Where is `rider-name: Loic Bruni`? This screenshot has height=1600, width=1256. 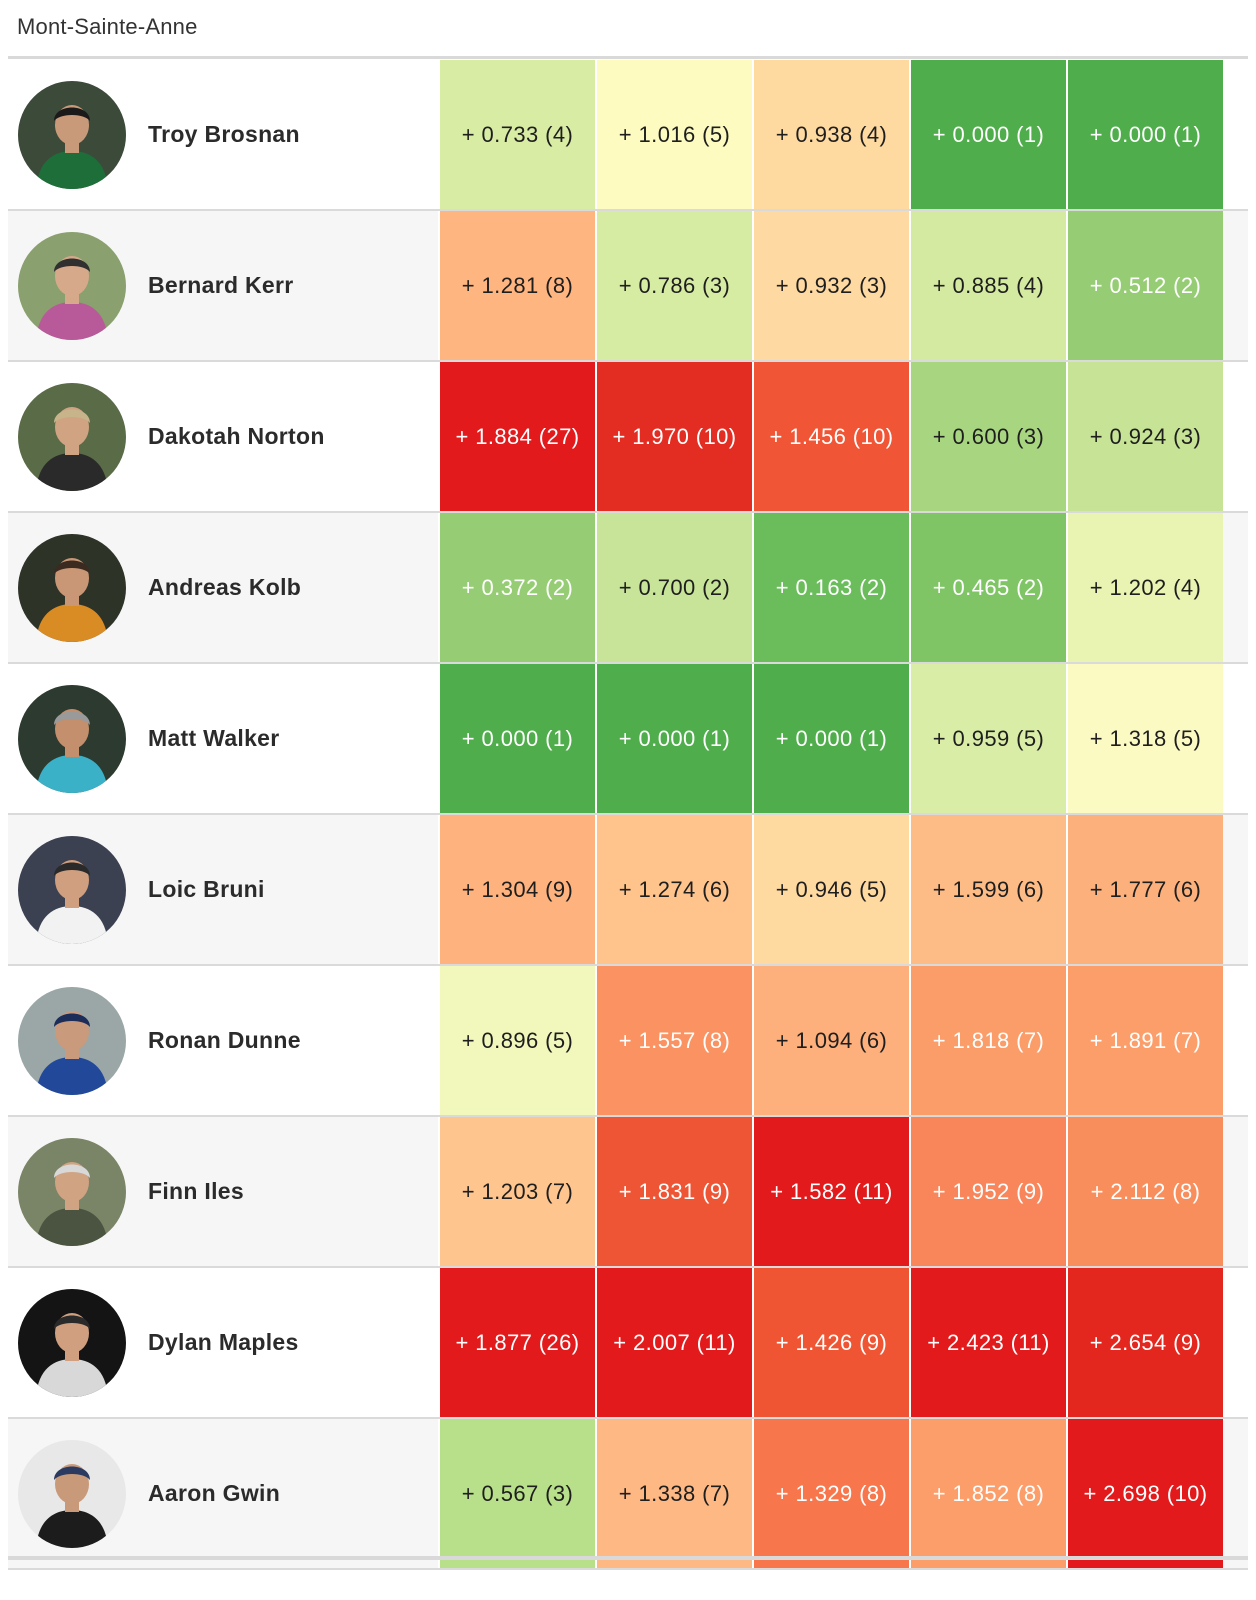 rider-name: Loic Bruni is located at coordinates (206, 889).